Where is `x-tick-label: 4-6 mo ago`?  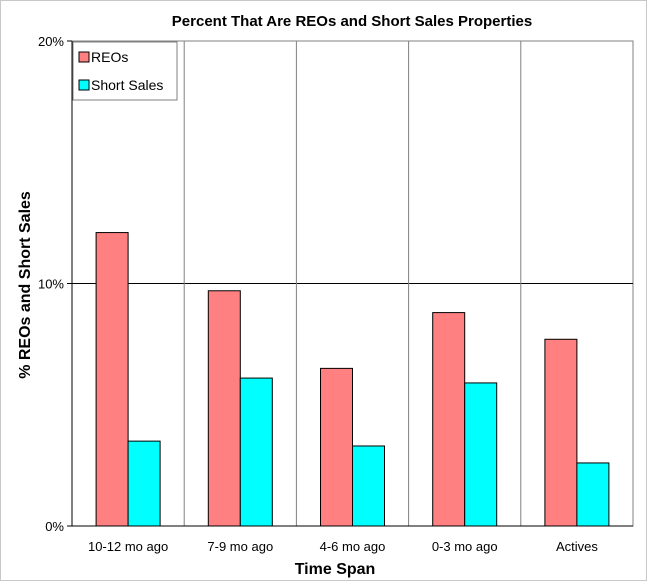
x-tick-label: 4-6 mo ago is located at coordinates (353, 546).